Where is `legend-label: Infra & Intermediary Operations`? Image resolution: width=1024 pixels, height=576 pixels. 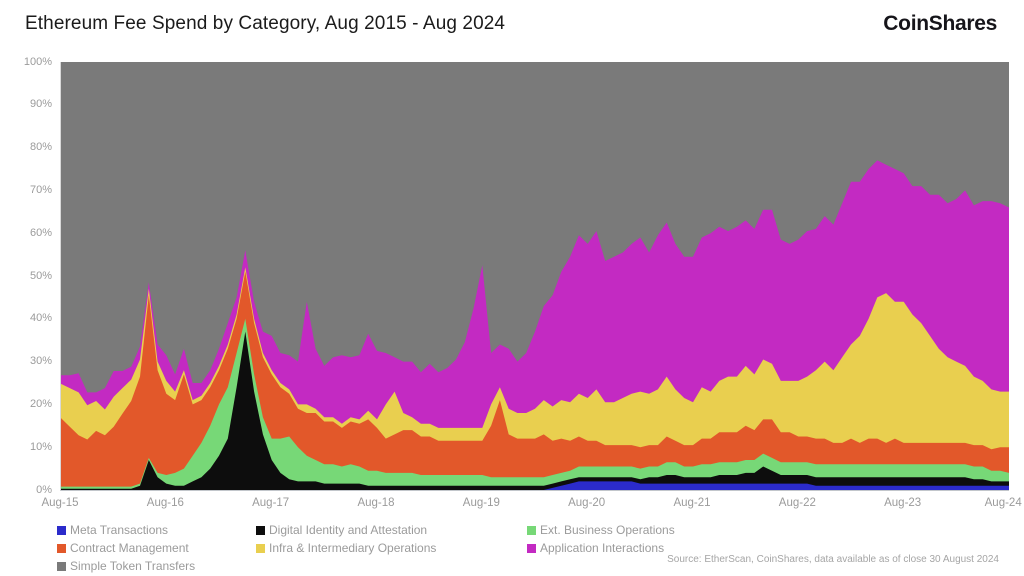 legend-label: Infra & Intermediary Operations is located at coordinates (353, 548).